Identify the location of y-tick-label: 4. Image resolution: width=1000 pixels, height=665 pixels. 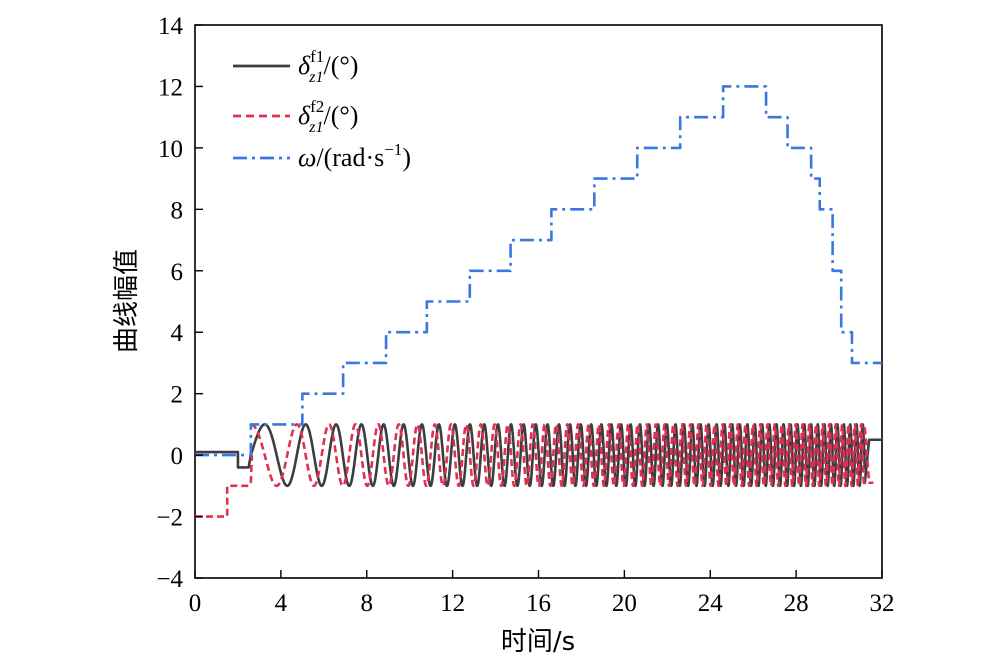
(177, 333).